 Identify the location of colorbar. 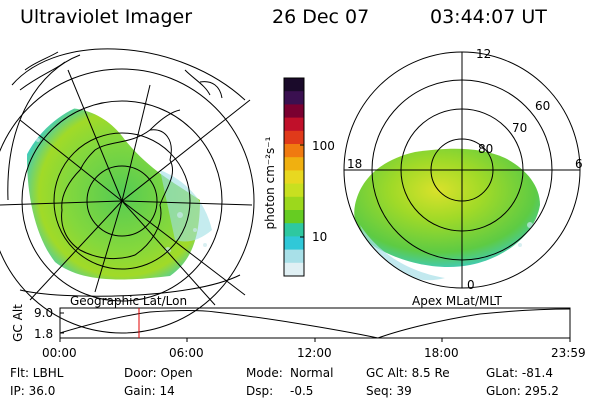
(294, 177).